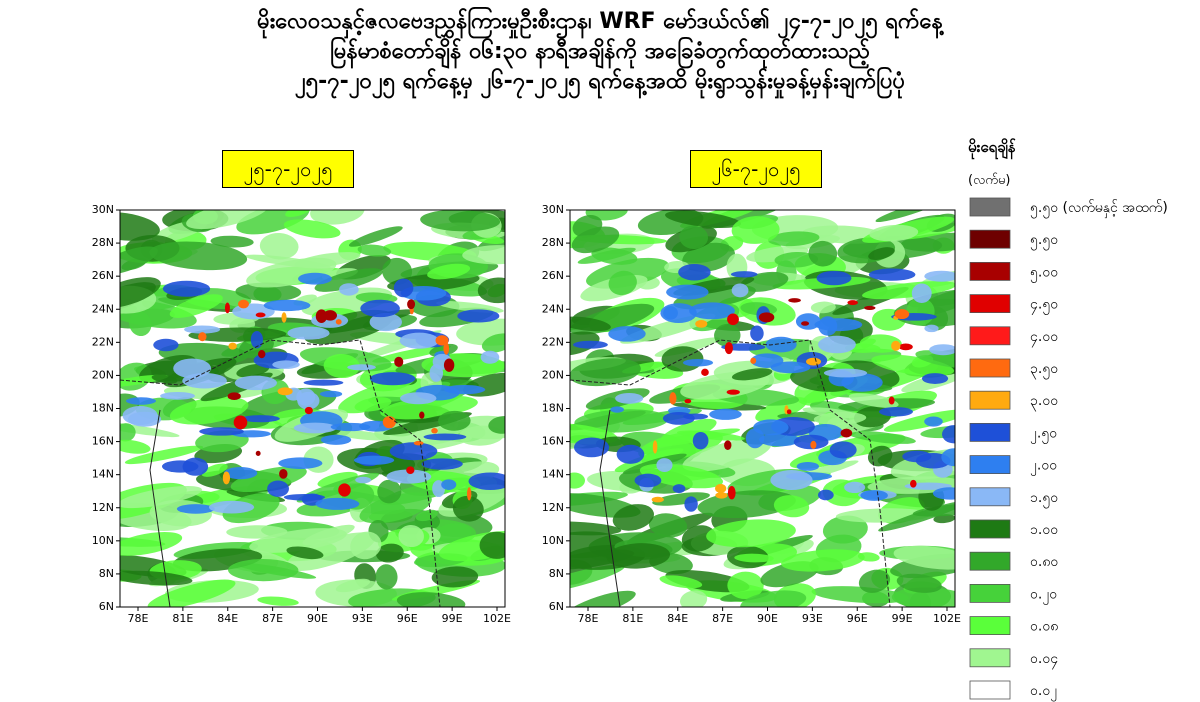 The image size is (1200, 702). What do you see at coordinates (1044, 499) in the screenshot?
I see `legend-label: ၁.၅၀` at bounding box center [1044, 499].